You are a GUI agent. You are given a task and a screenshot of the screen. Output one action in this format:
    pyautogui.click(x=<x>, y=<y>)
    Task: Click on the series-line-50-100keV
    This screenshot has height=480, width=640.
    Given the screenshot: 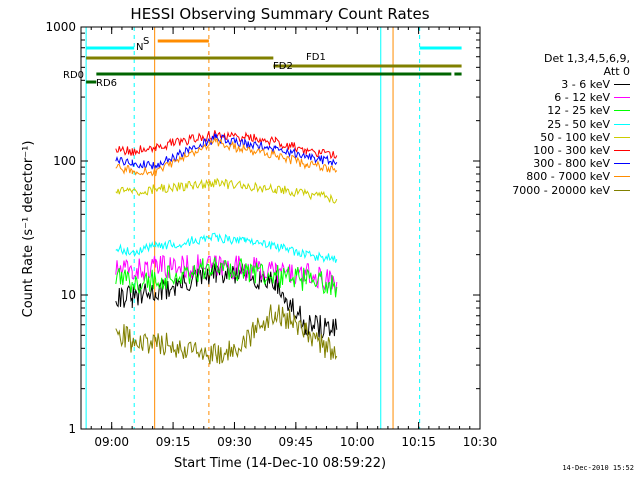 What is the action you would take?
    pyautogui.click(x=226, y=190)
    